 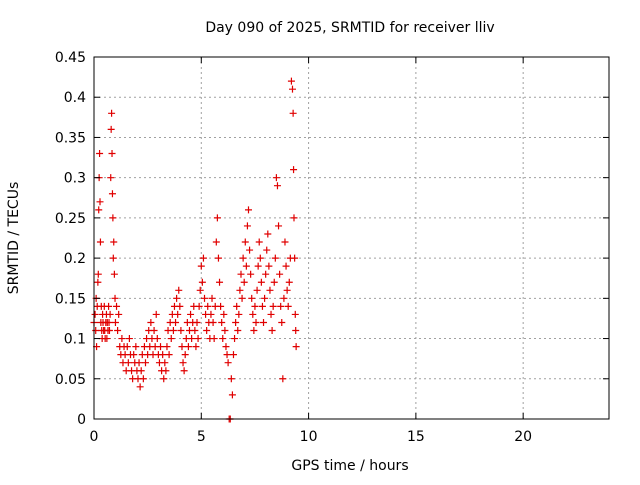 I want to click on x-tick-label: 5, so click(x=201, y=437).